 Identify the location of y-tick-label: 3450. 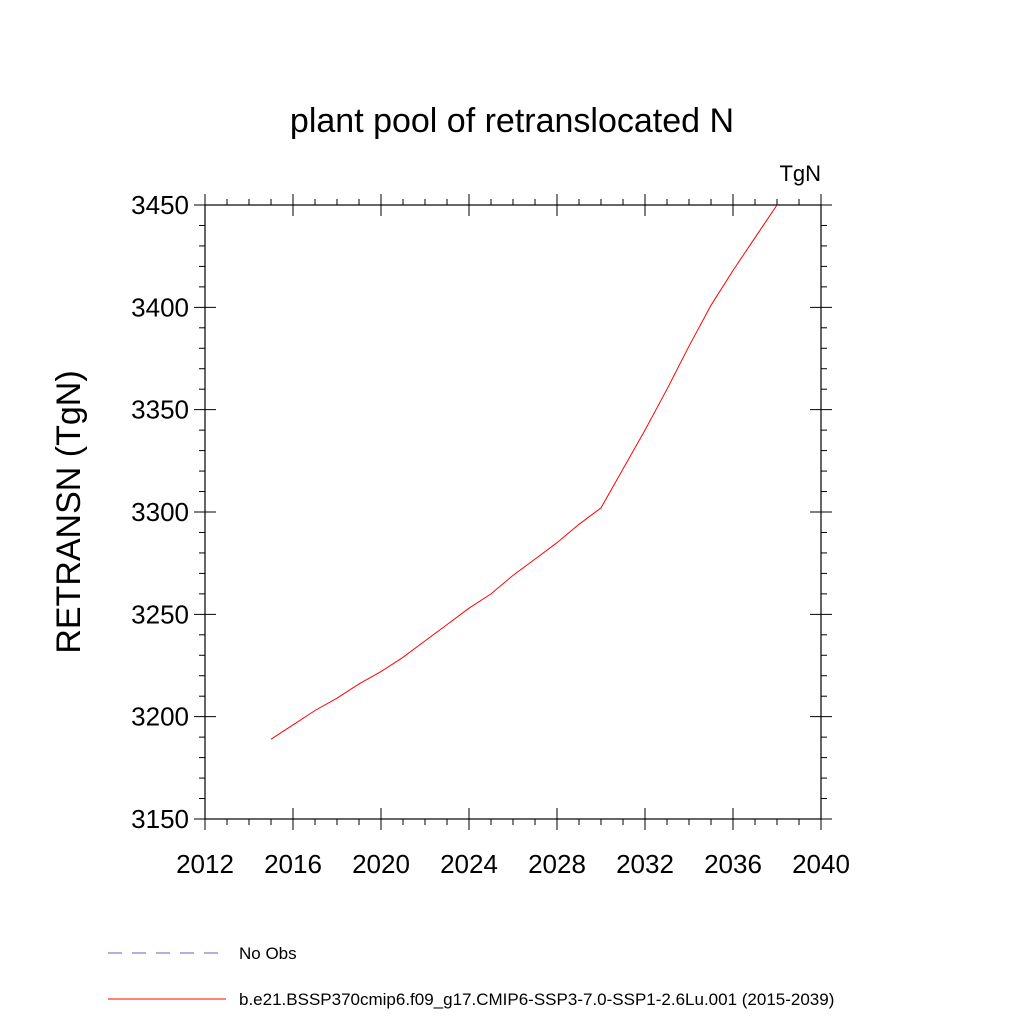
(160, 205).